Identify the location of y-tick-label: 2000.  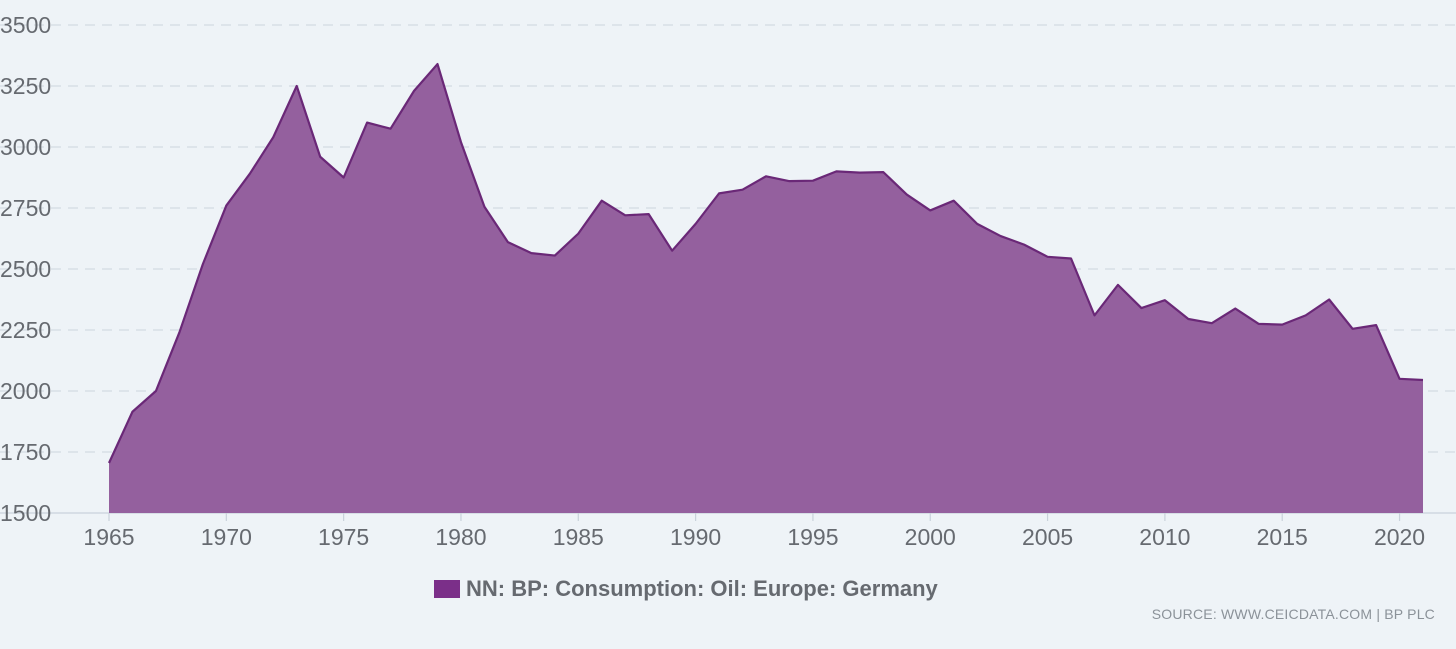
(25, 391).